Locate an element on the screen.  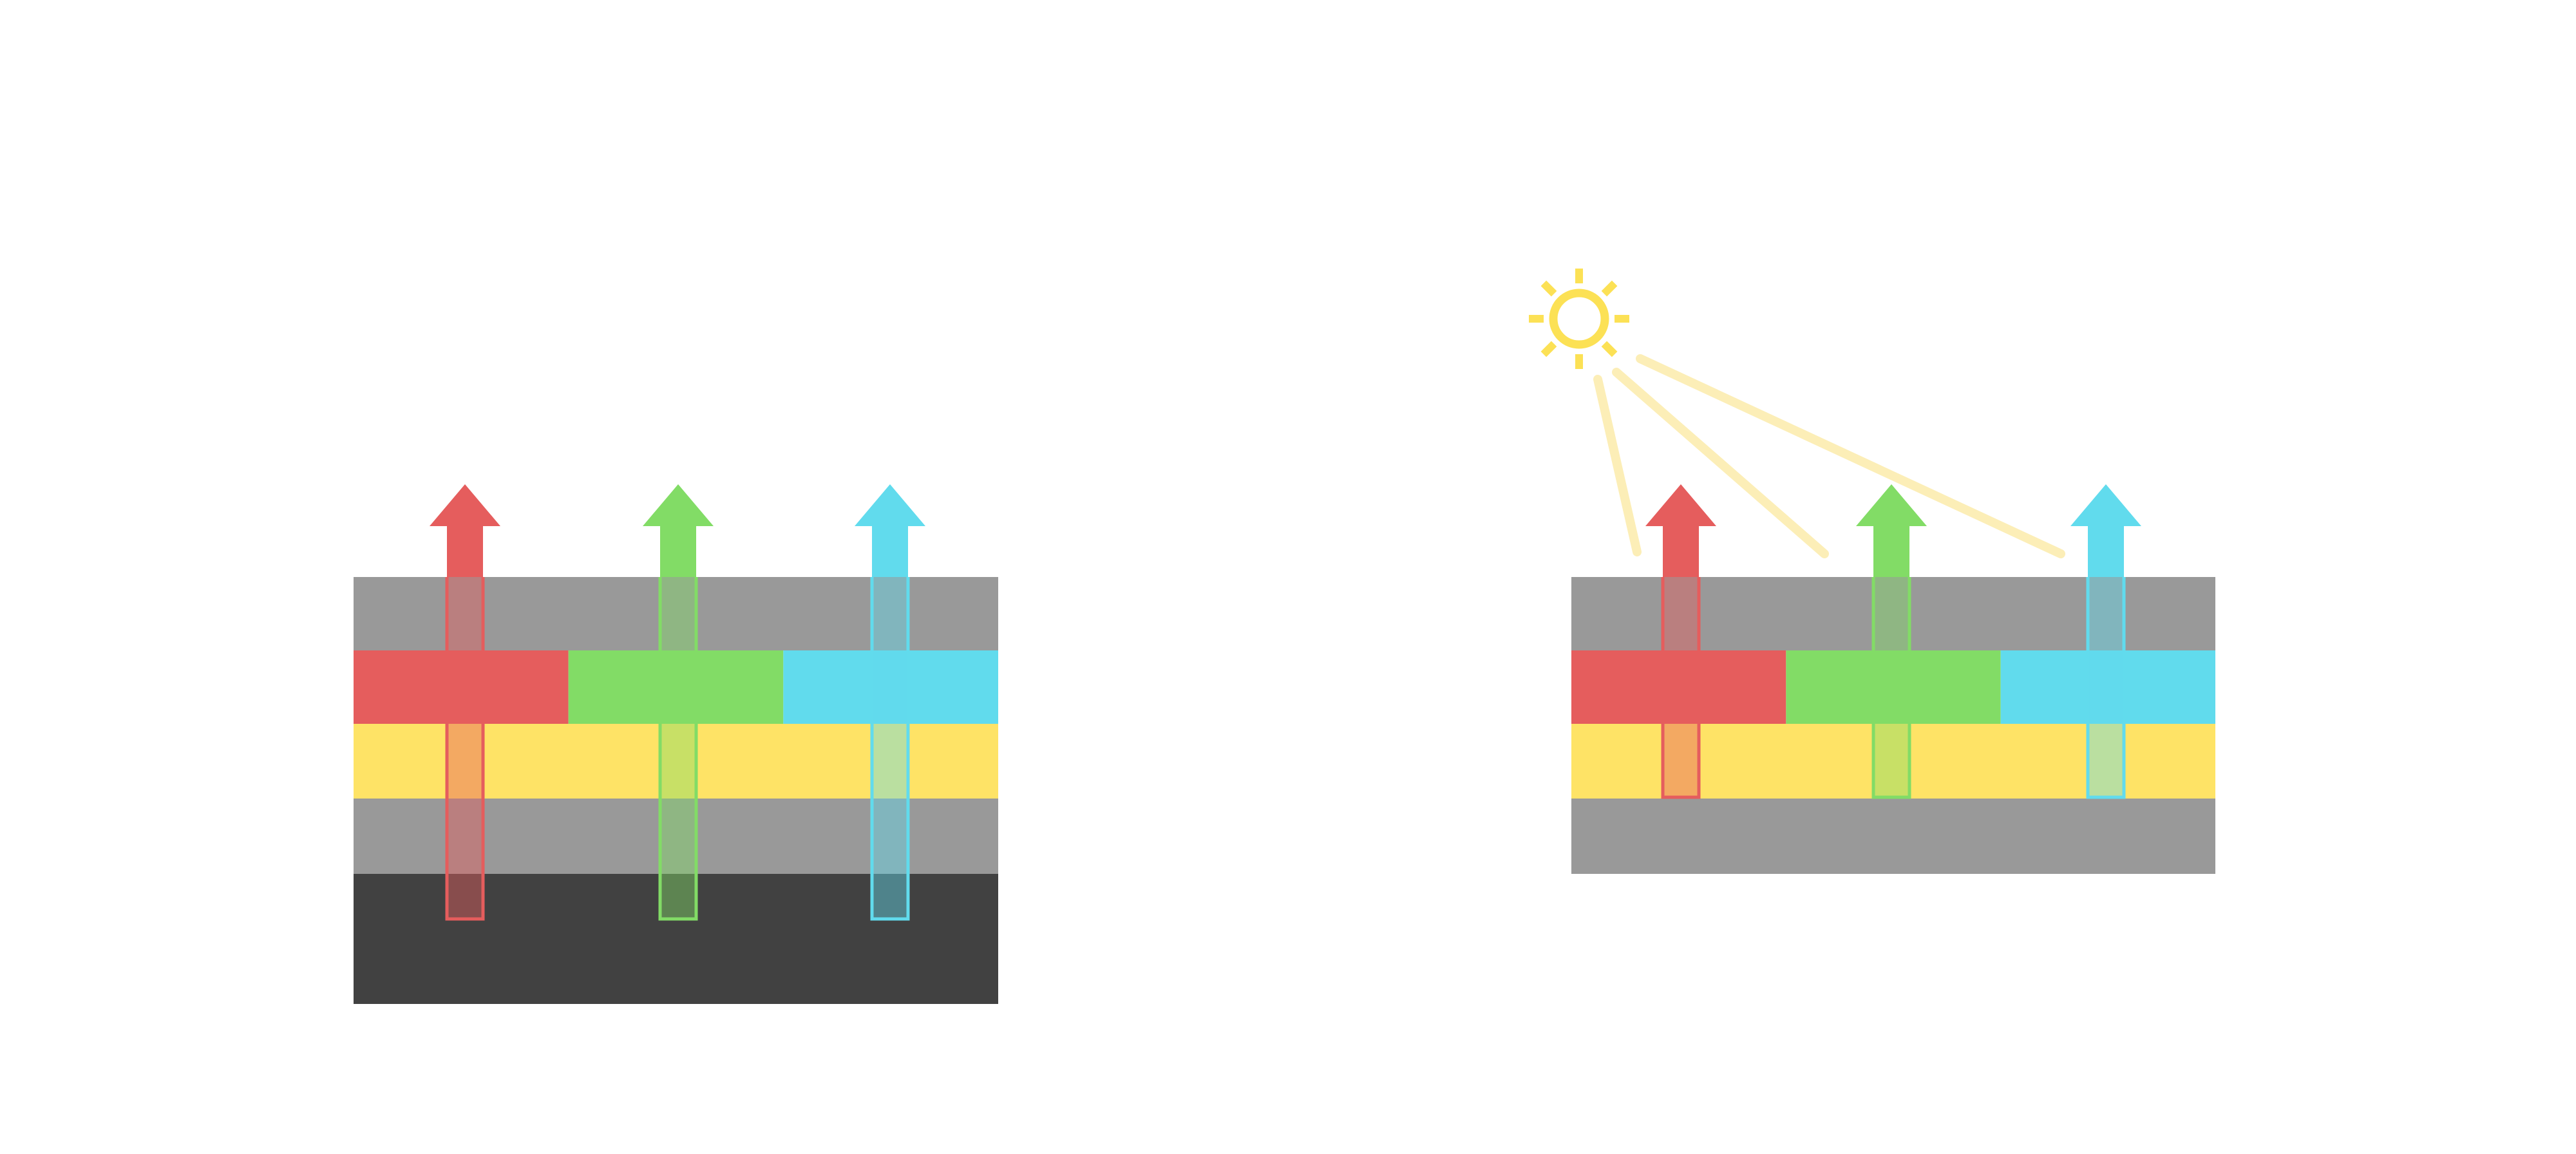
sunlight-beams is located at coordinates (1829, 456).